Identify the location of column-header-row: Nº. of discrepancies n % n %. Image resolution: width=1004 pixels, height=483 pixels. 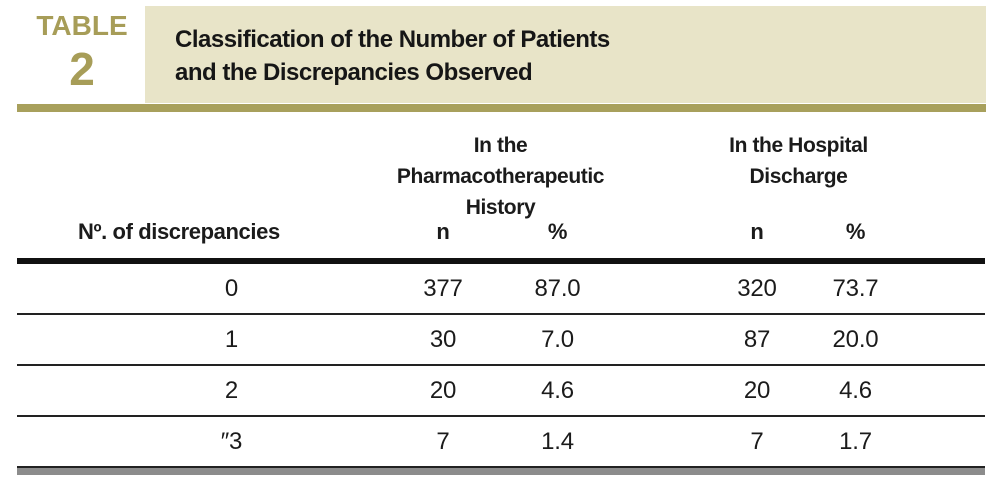
(501, 234).